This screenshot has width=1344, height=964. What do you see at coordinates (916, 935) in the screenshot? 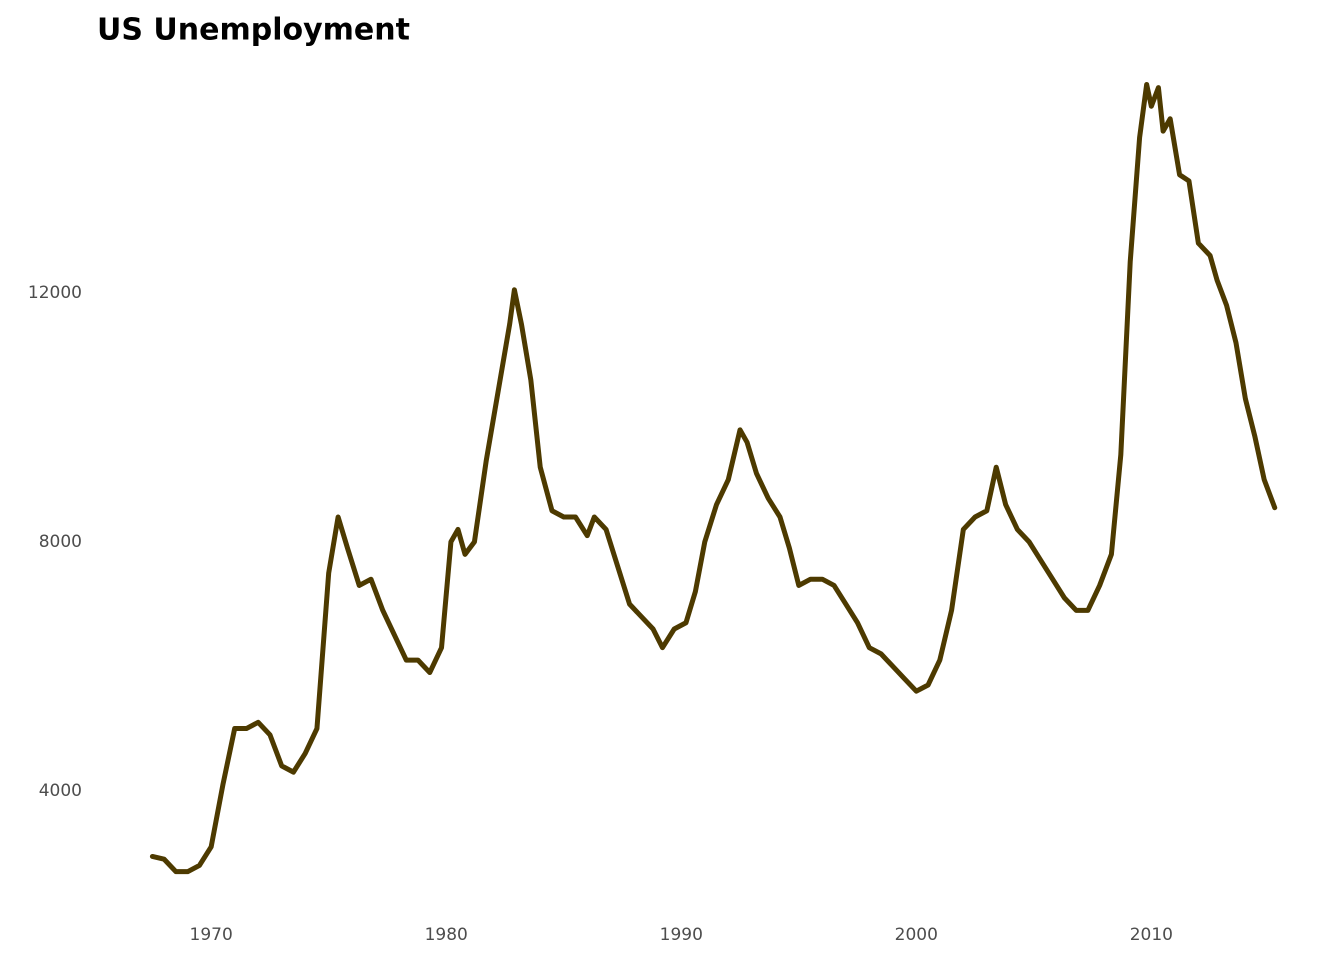
I see `x-tick-label: 2000` at bounding box center [916, 935].